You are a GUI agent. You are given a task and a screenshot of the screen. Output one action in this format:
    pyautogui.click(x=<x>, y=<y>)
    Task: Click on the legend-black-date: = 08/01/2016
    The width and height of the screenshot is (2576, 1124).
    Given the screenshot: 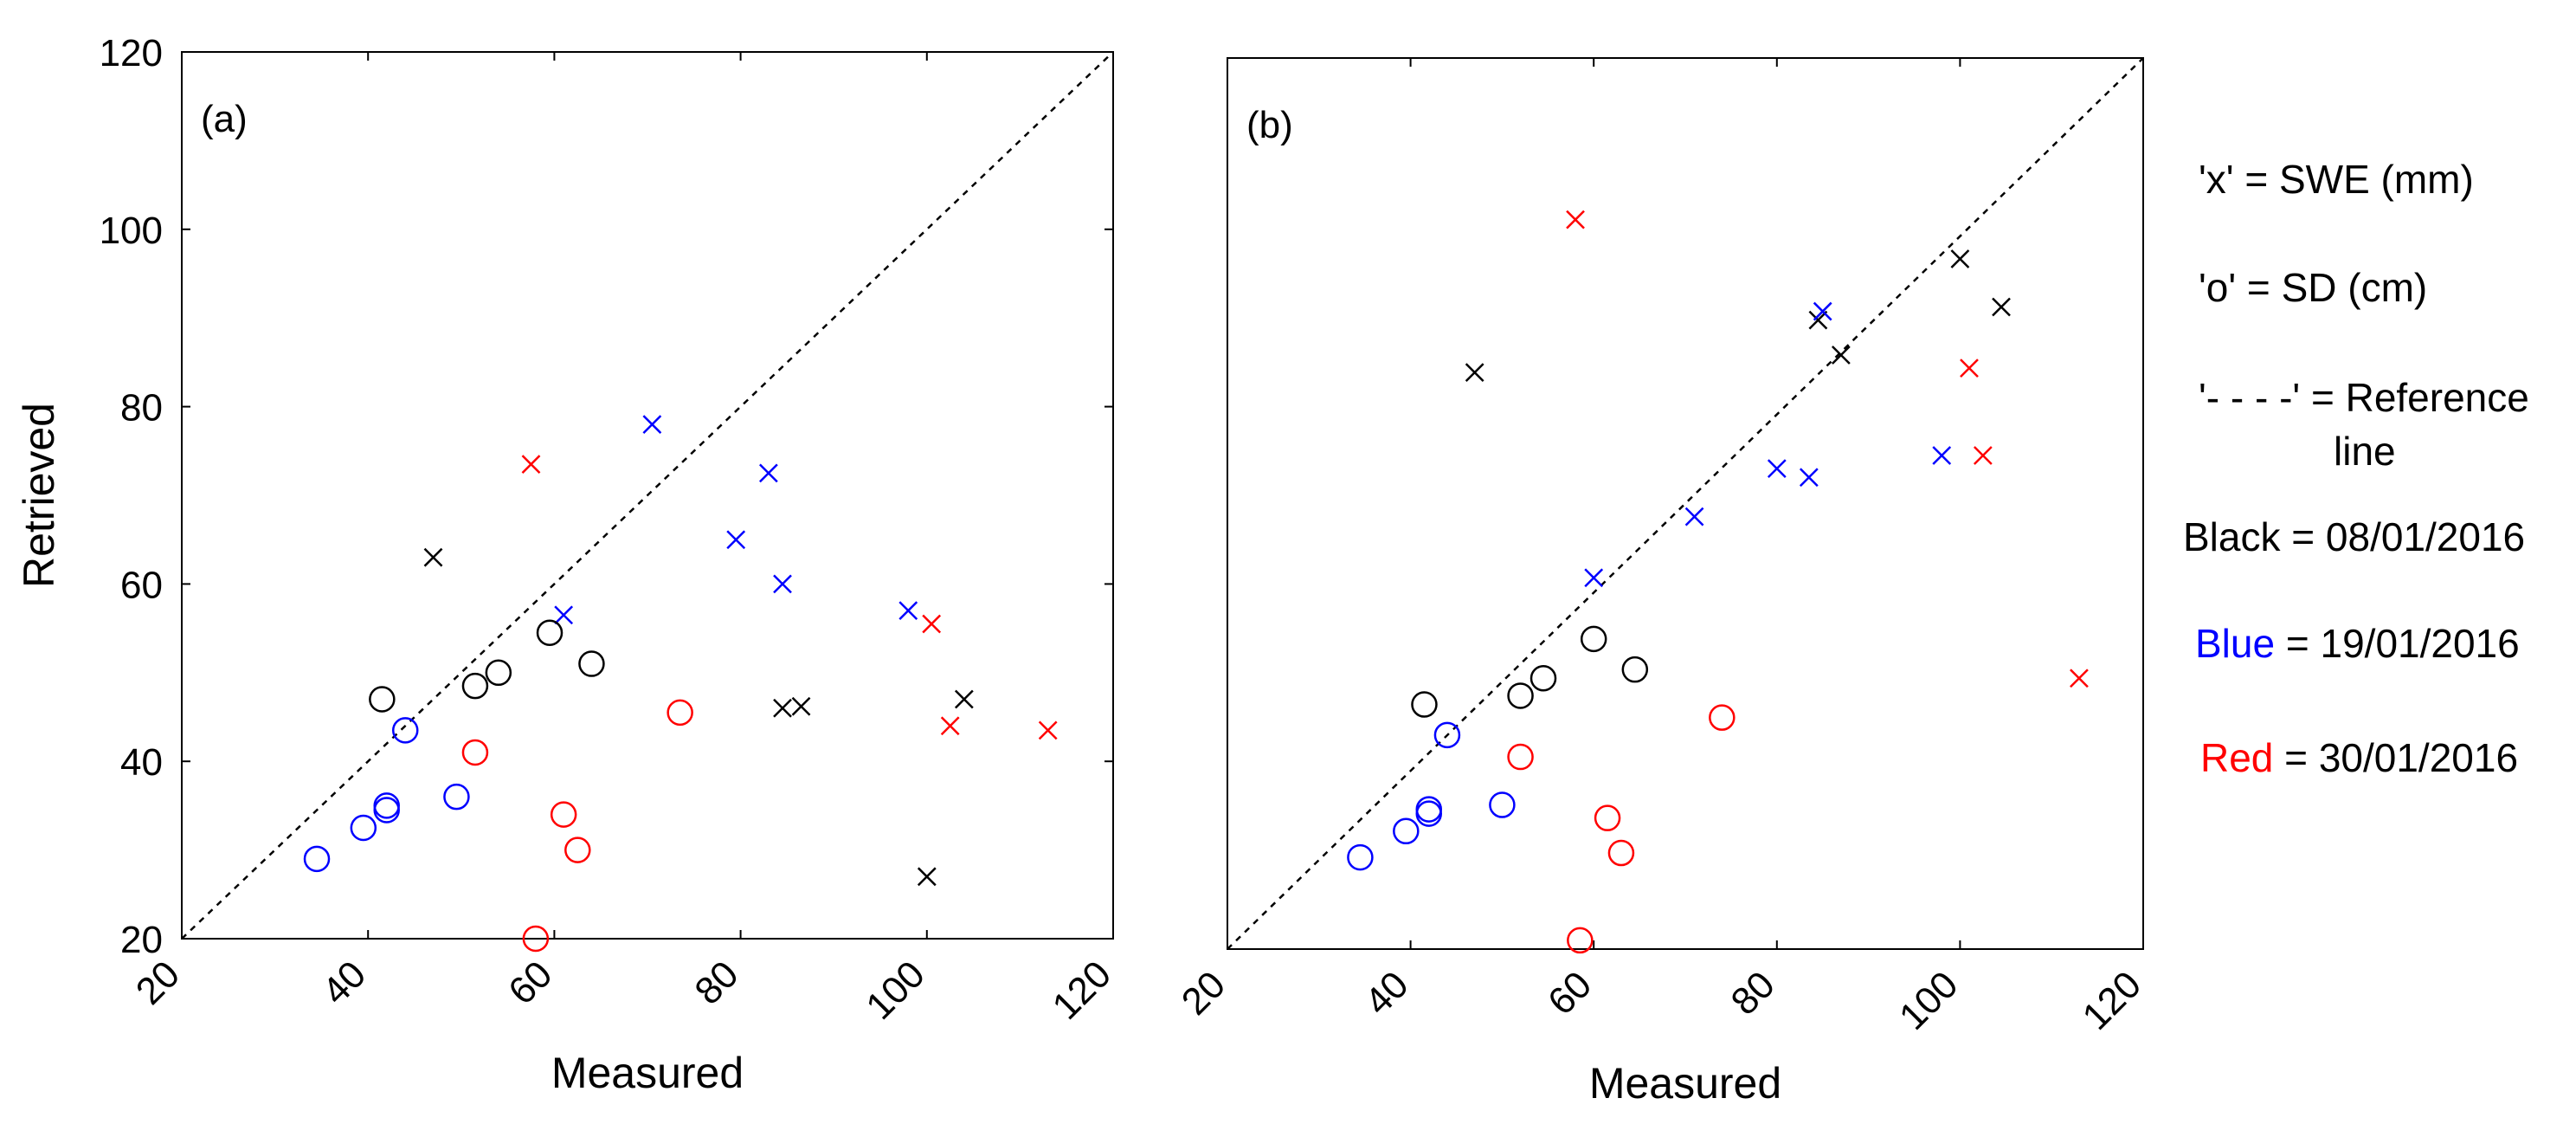 What is the action you would take?
    pyautogui.click(x=2403, y=536)
    